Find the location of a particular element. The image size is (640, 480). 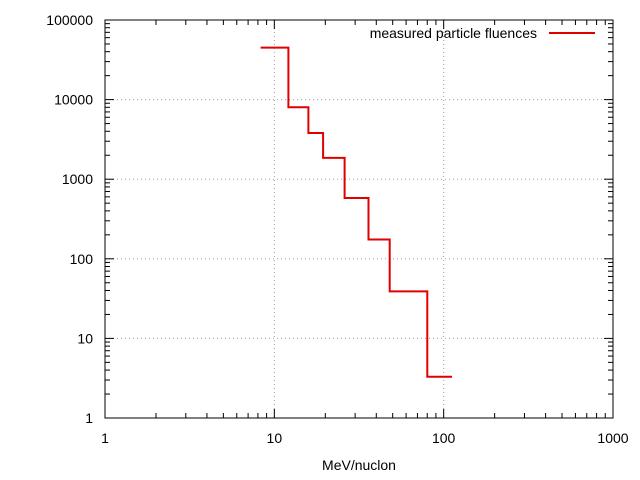

x-axis-title: MeV/nuclon is located at coordinates (359, 465).